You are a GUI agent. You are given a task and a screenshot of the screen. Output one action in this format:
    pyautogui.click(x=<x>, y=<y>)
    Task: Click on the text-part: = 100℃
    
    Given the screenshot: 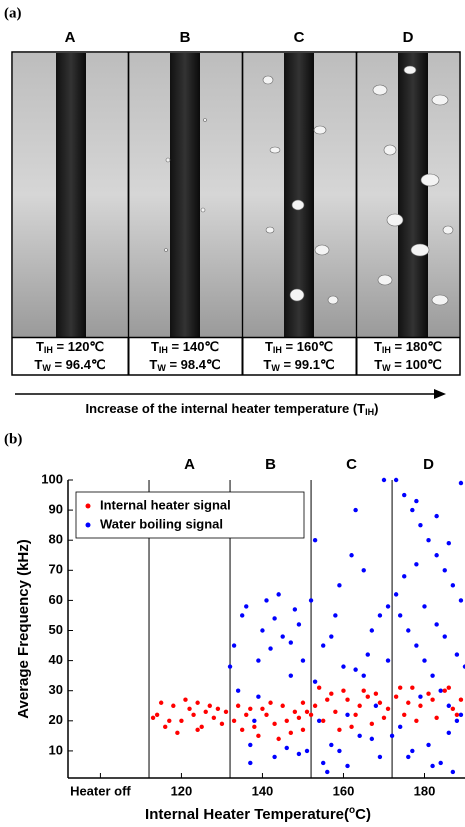 What is the action you would take?
    pyautogui.click(x=416, y=364)
    